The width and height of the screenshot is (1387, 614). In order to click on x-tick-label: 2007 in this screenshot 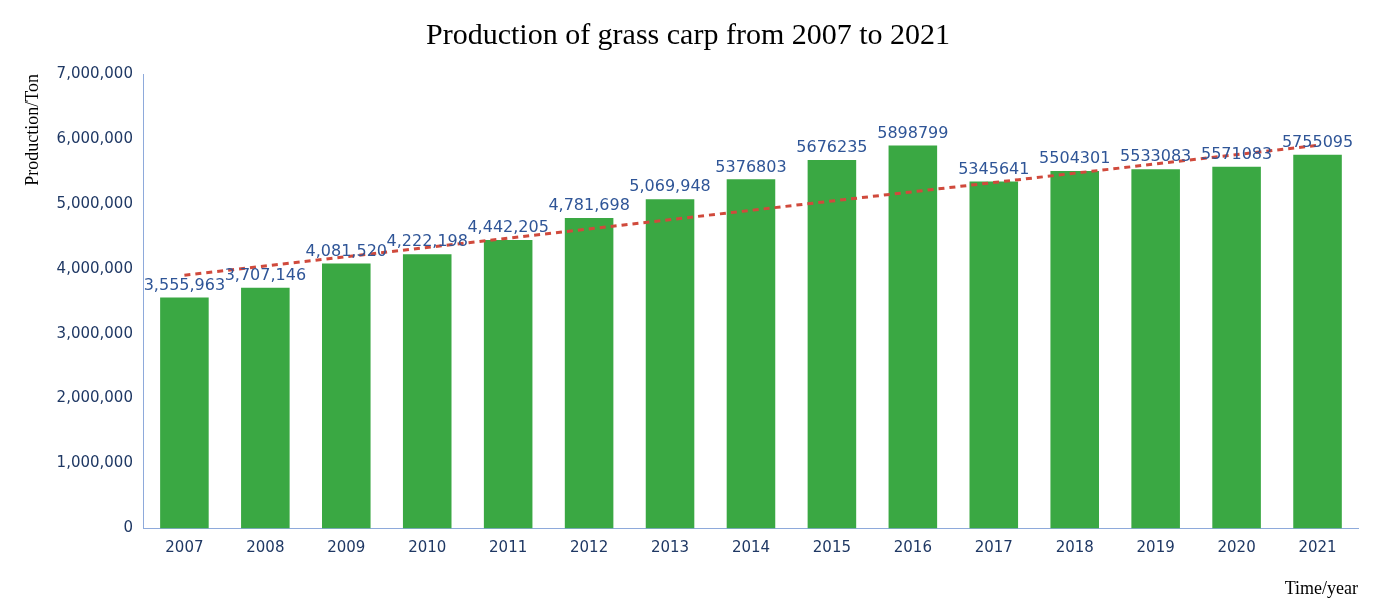, I will do `click(184, 547)`.